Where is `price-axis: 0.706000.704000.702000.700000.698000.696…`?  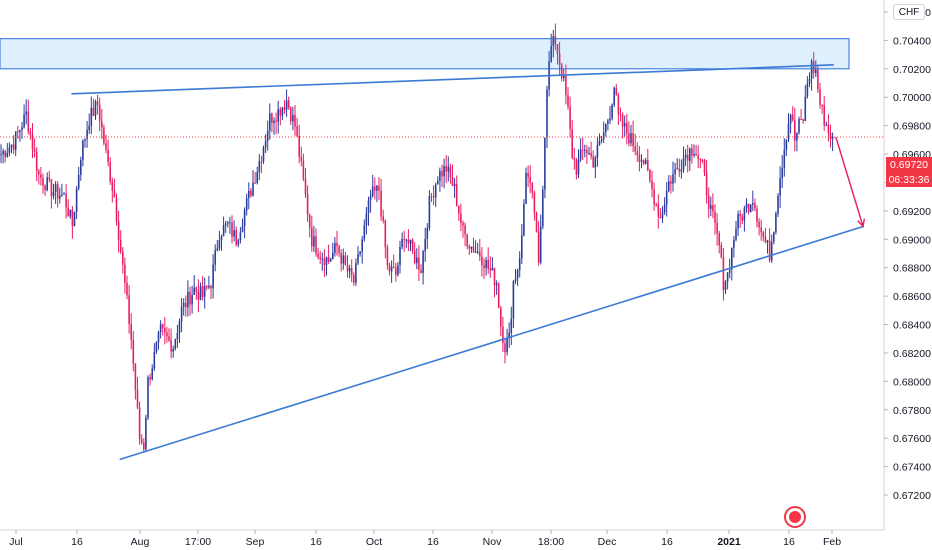
price-axis: 0.706000.704000.702000.700000.698000.696… is located at coordinates (907, 254).